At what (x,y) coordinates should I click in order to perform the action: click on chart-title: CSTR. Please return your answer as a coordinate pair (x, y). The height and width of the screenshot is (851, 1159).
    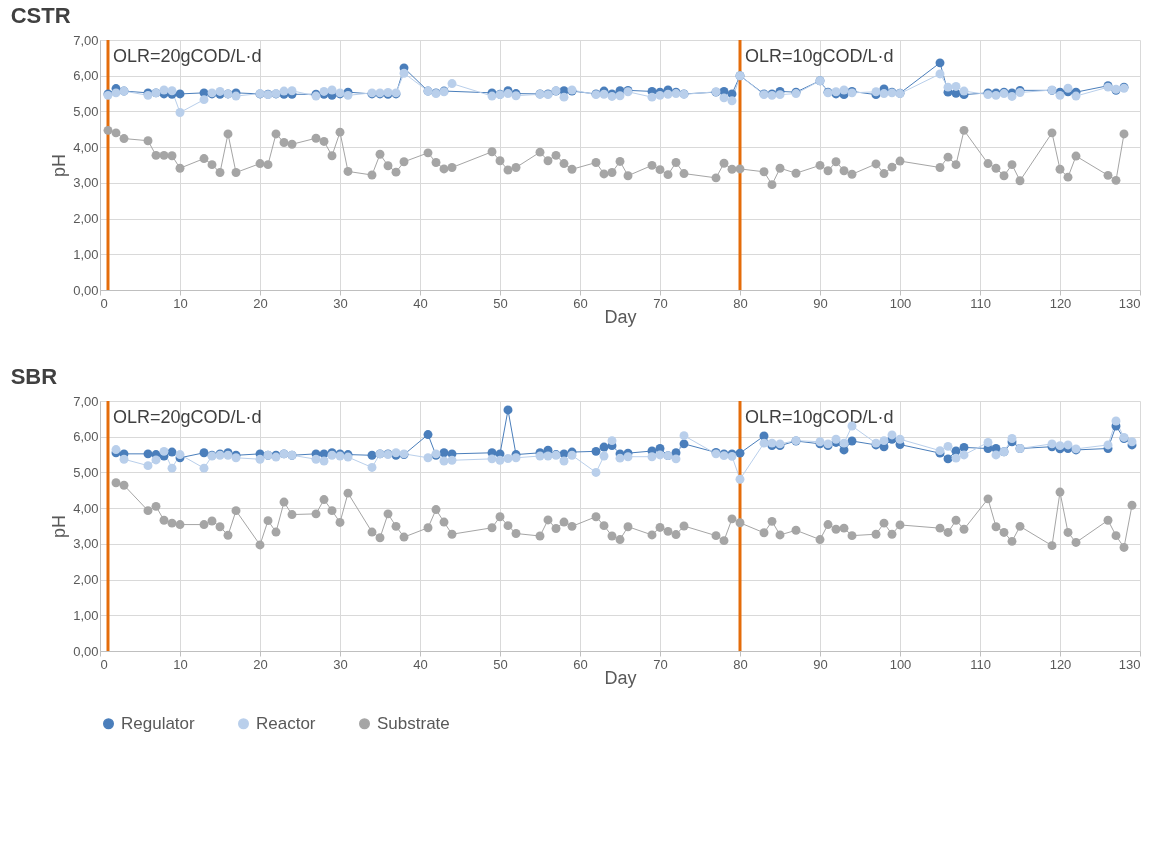
    Looking at the image, I should click on (40, 15).